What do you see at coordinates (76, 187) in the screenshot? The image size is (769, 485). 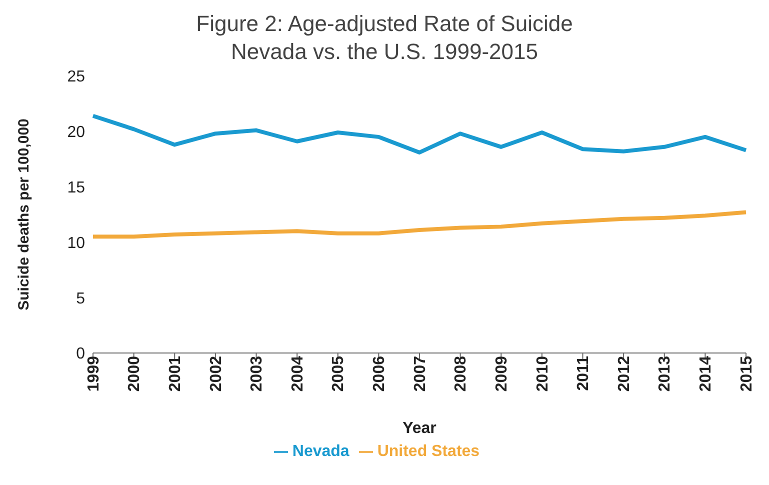 I see `y-tick-label: 15` at bounding box center [76, 187].